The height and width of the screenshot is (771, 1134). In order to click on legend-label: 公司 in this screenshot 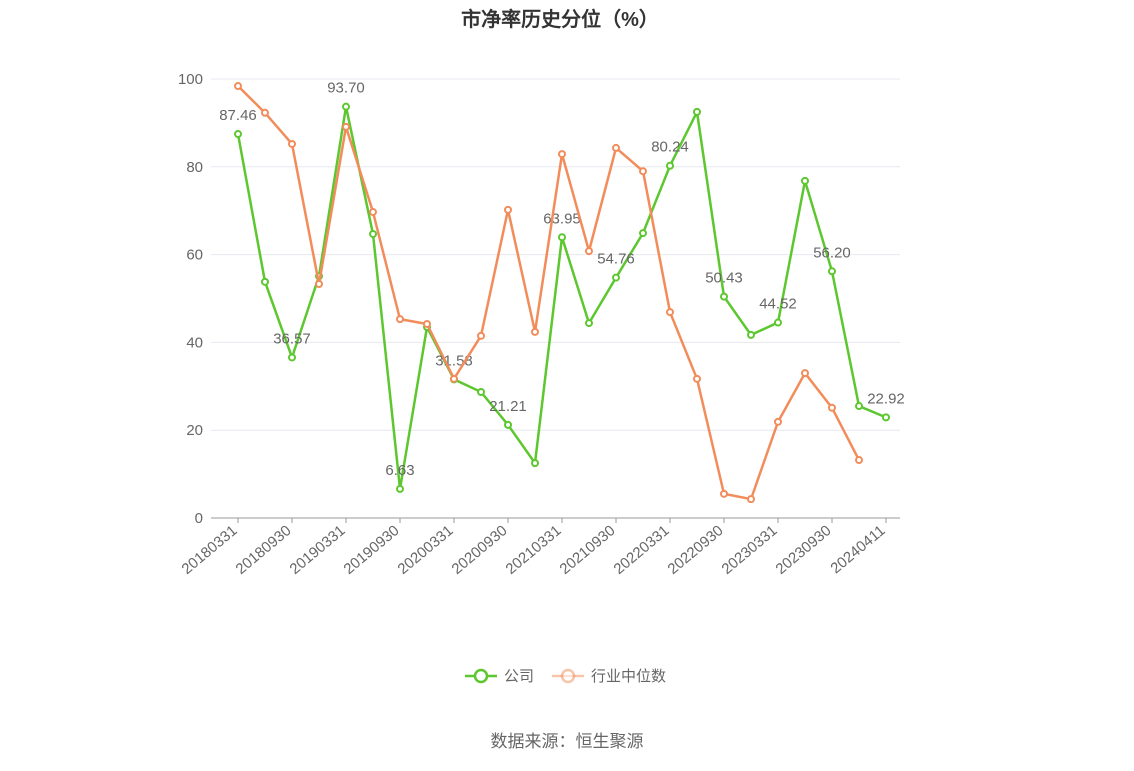, I will do `click(519, 676)`.